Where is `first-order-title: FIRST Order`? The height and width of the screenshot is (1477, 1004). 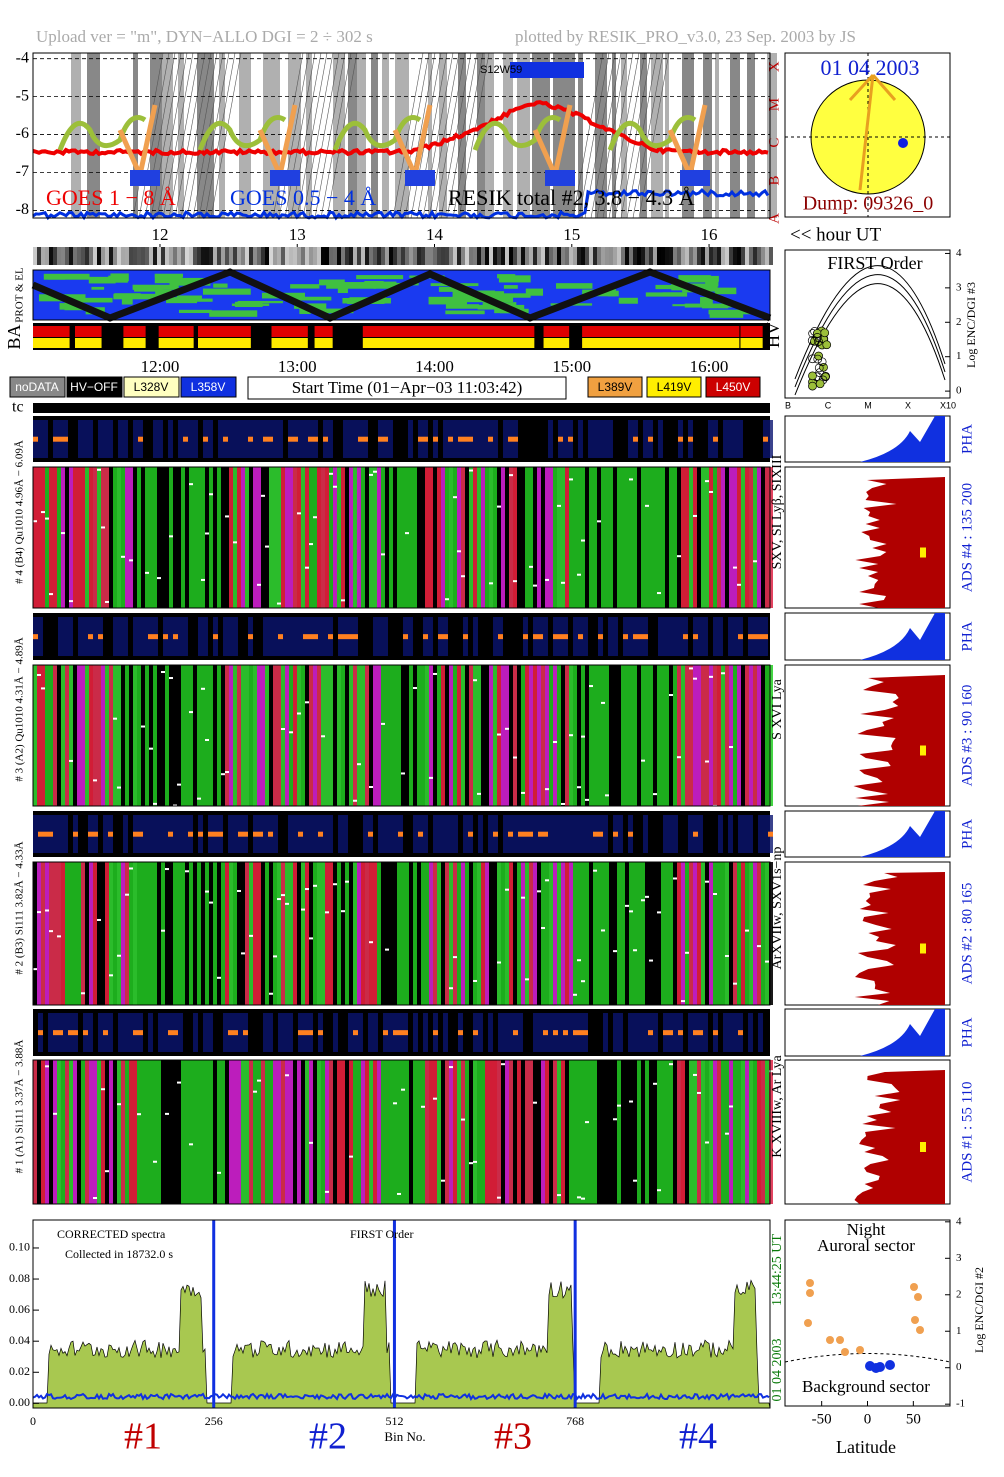
first-order-title: FIRST Order is located at coordinates (874, 263).